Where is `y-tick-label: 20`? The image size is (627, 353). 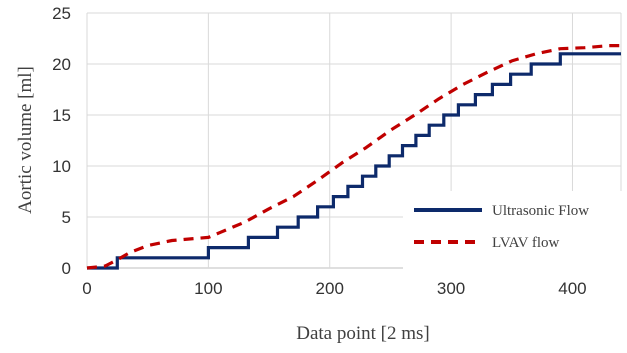 y-tick-label: 20 is located at coordinates (61, 64).